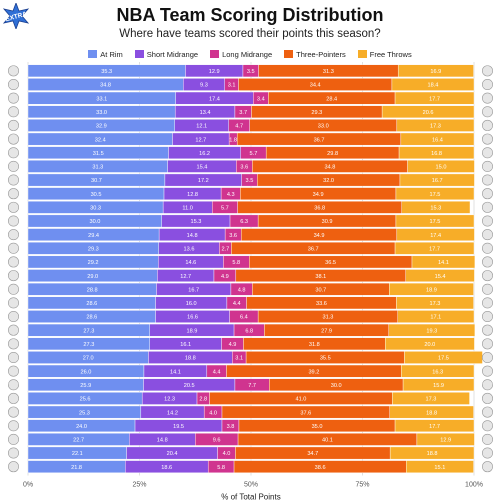  Describe the element at coordinates (320, 468) in the screenshot. I see `data-label: 38.6` at that location.